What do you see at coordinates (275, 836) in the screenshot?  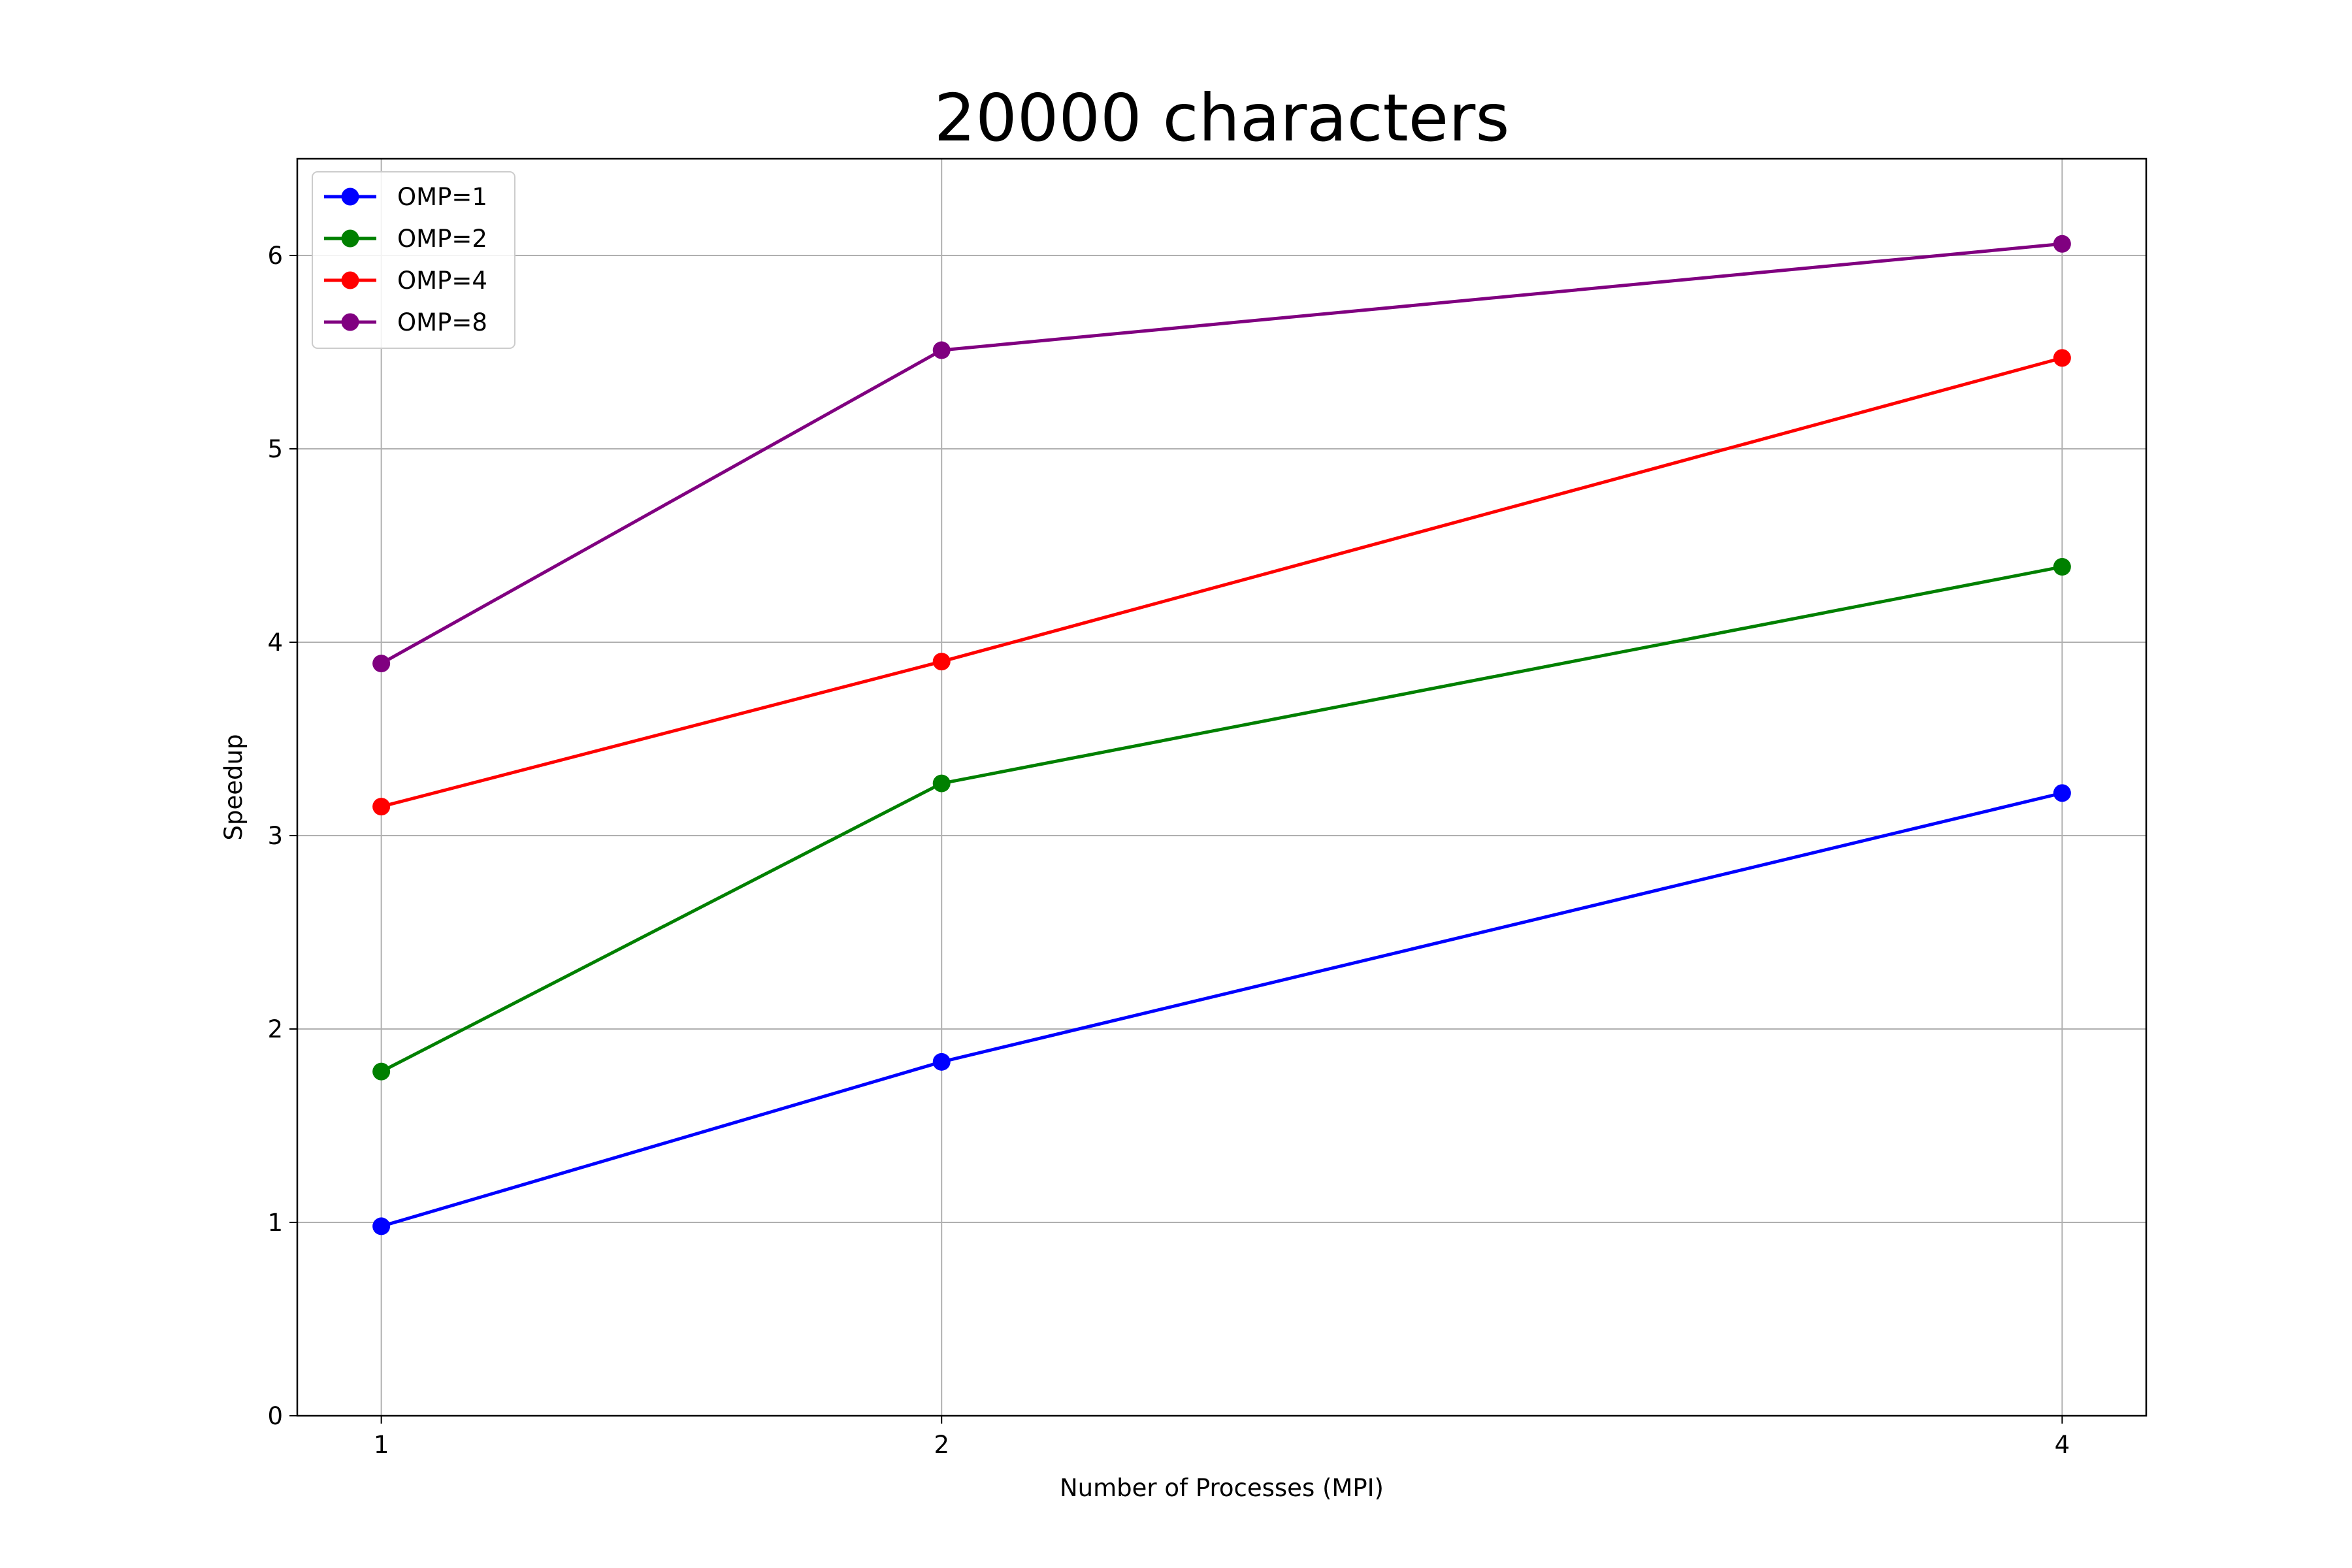 I see `y-tick-label: 3` at bounding box center [275, 836].